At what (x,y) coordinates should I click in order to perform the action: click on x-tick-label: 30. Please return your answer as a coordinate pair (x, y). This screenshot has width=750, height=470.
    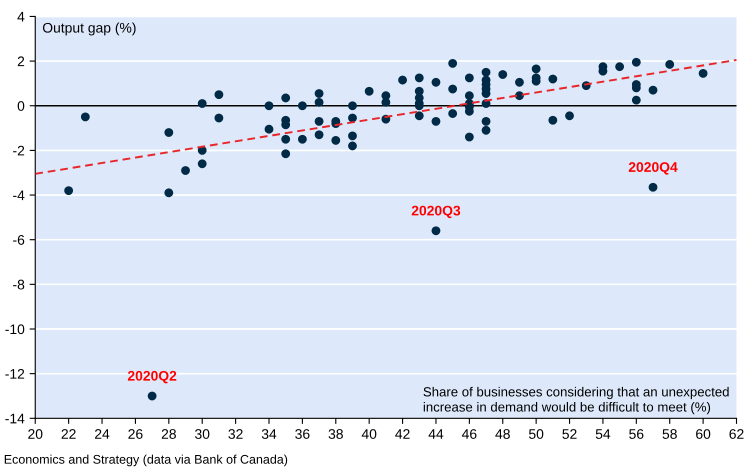
    Looking at the image, I should click on (202, 434).